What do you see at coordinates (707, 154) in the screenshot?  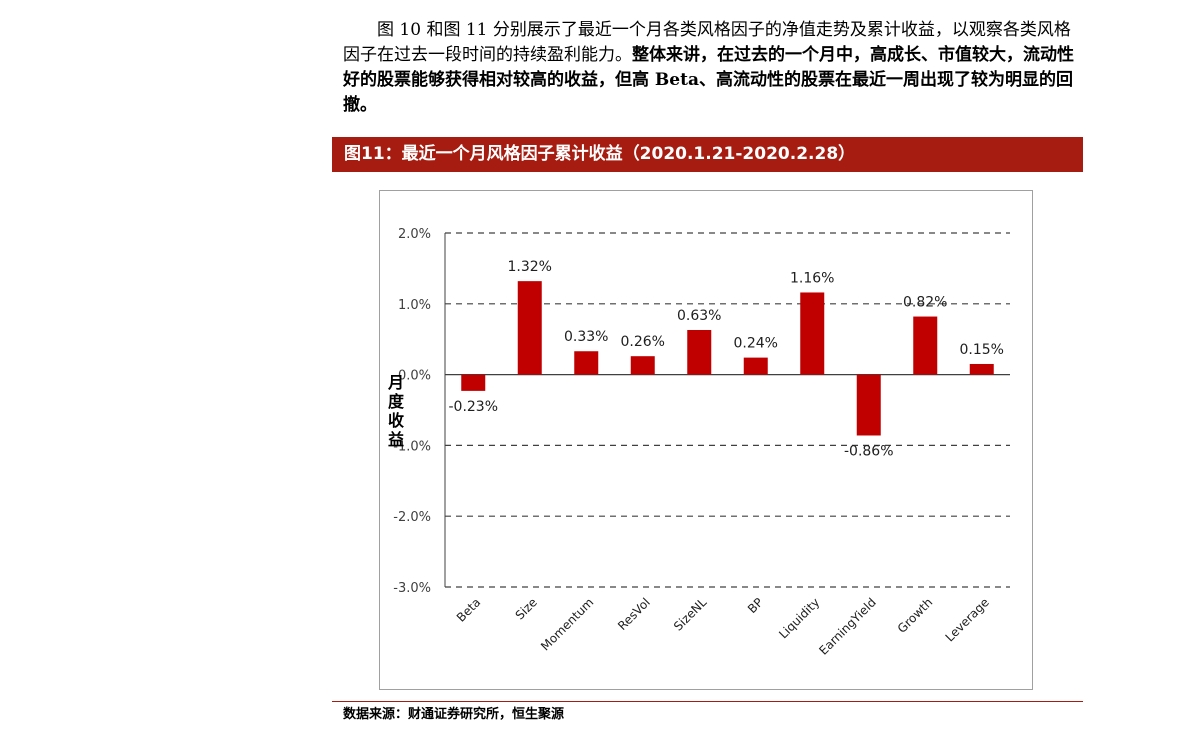 I see `figure-title: 图11：最近一个月风格因子累计收益（2020.1.21-2020.2.28）` at bounding box center [707, 154].